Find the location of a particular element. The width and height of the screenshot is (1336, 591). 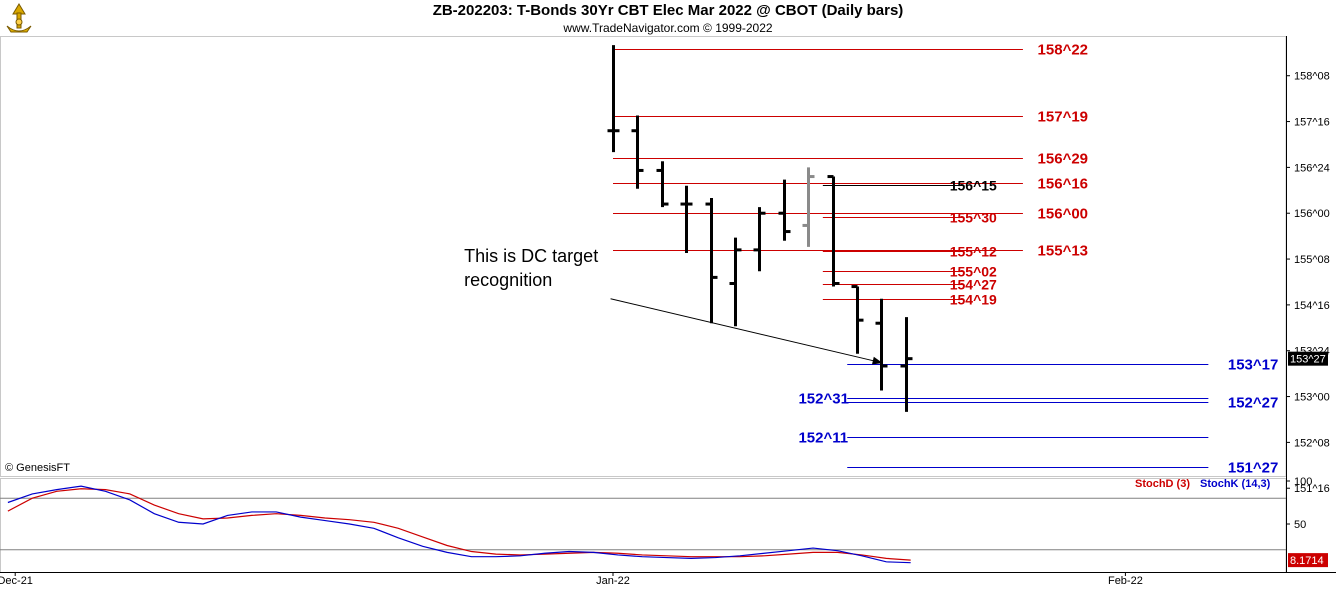

level-label: 154^19 is located at coordinates (973, 300).